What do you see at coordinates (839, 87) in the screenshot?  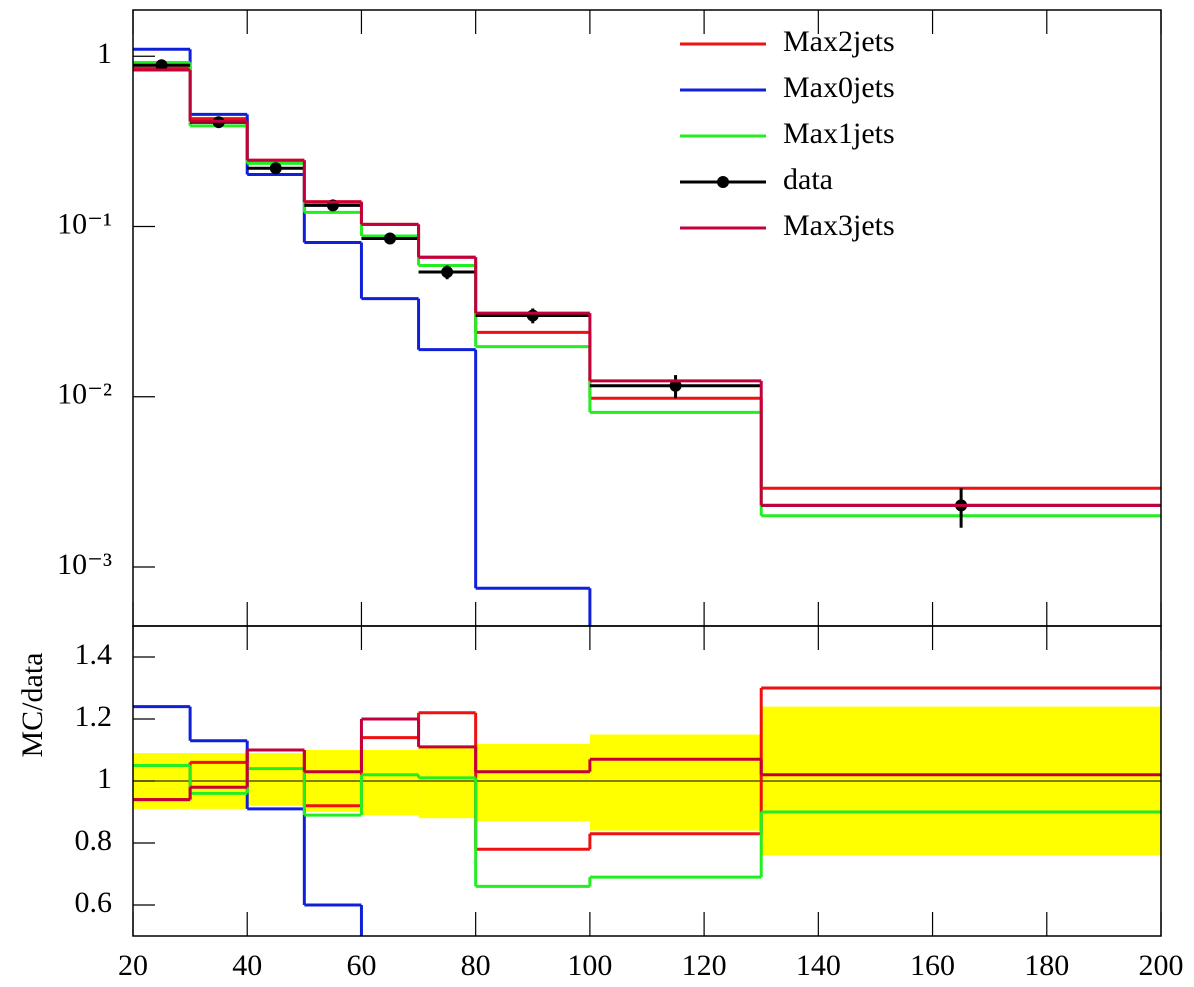 I see `legend-label: Max0jets` at bounding box center [839, 87].